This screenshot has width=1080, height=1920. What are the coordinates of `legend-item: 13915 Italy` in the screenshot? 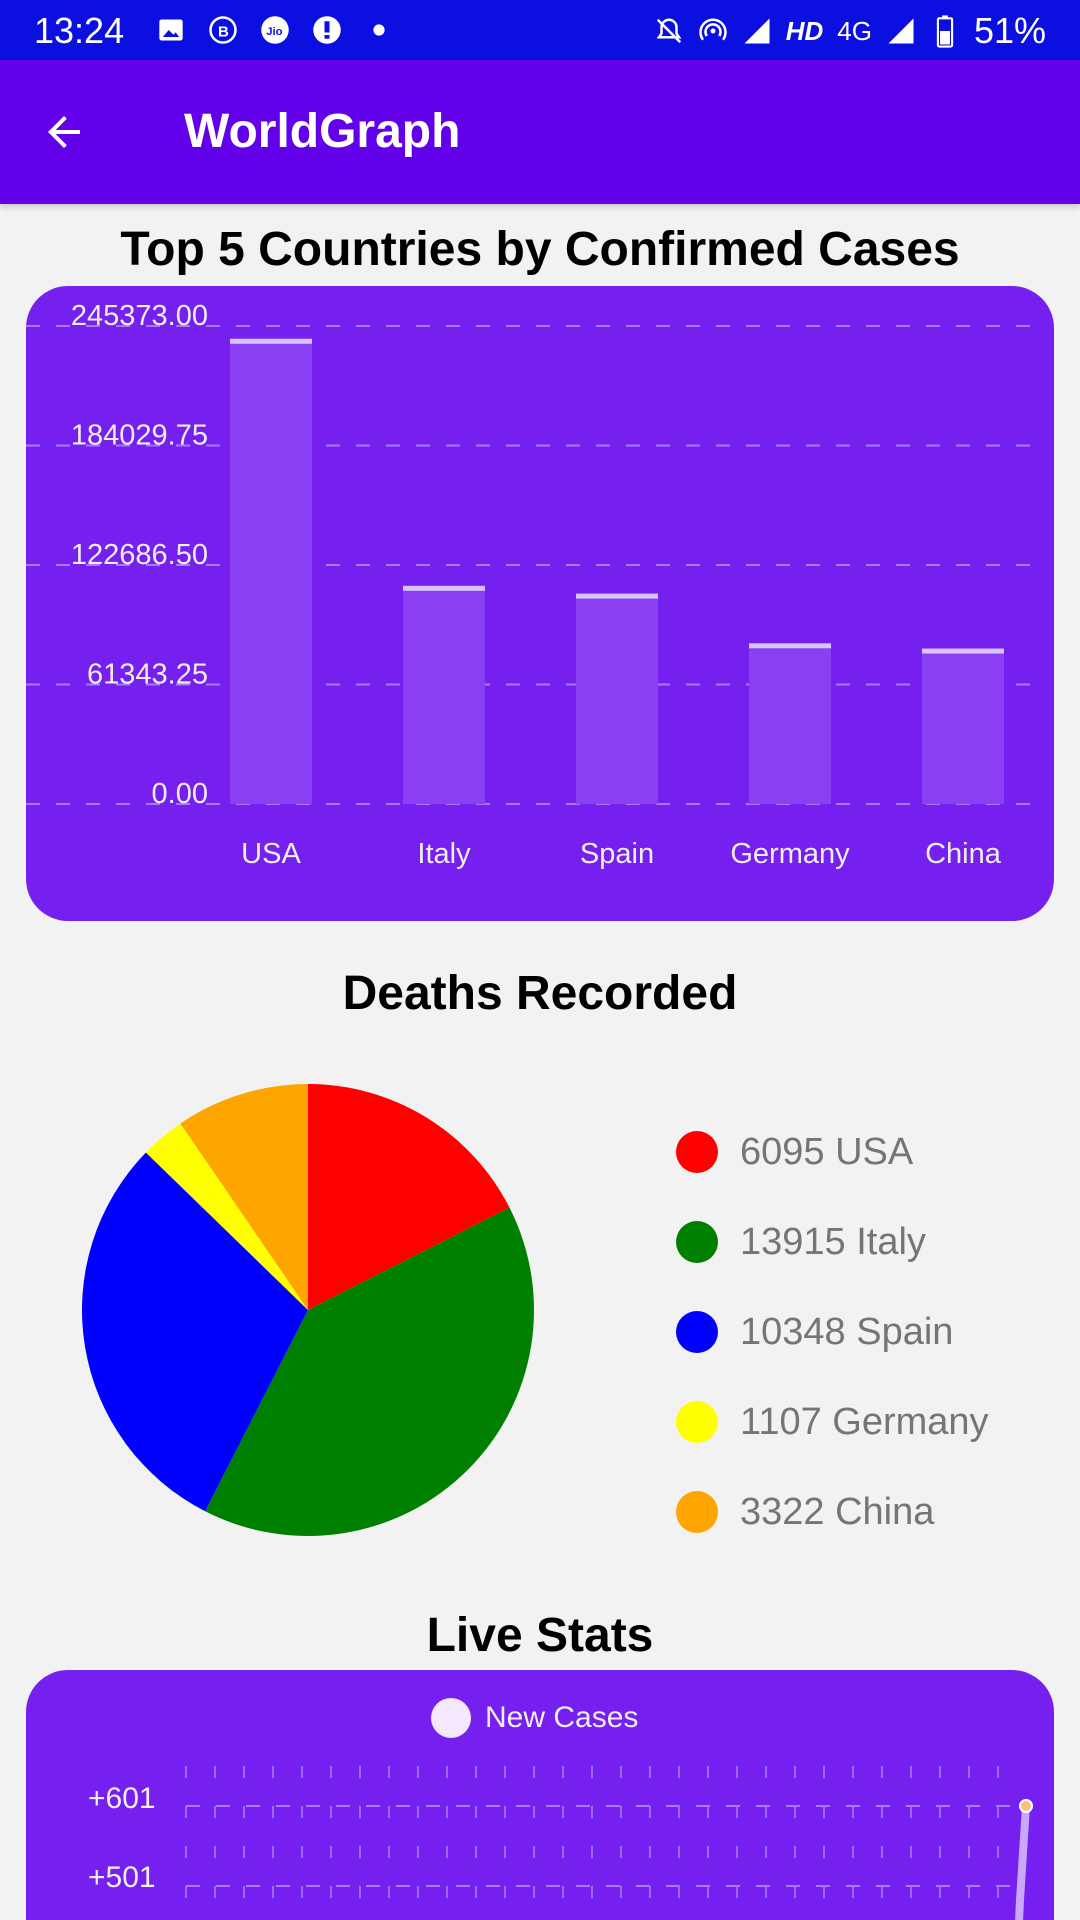 It's located at (832, 1242).